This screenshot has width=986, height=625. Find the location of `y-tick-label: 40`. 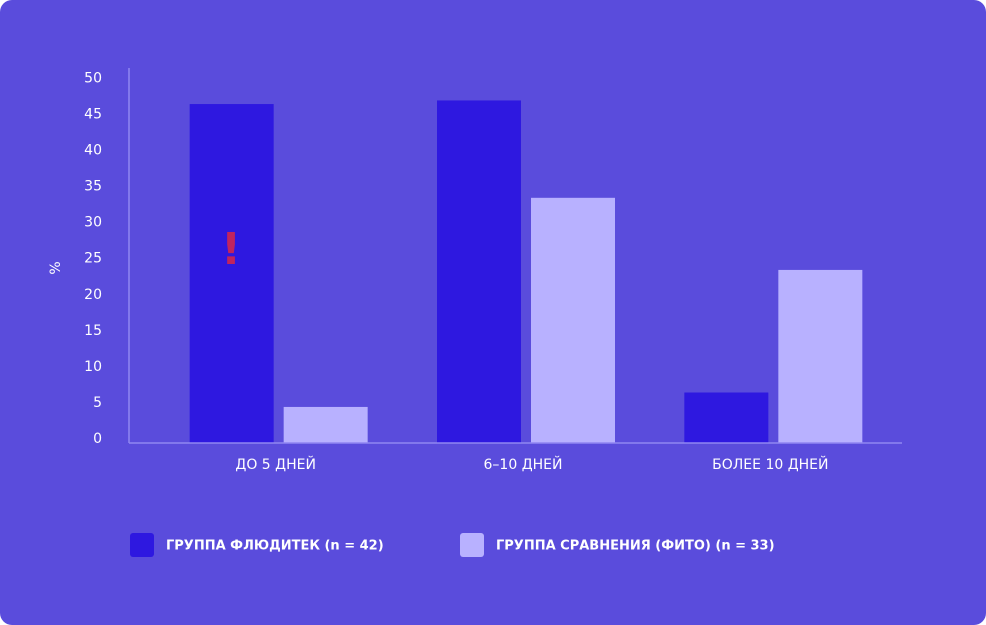

y-tick-label: 40 is located at coordinates (93, 151).